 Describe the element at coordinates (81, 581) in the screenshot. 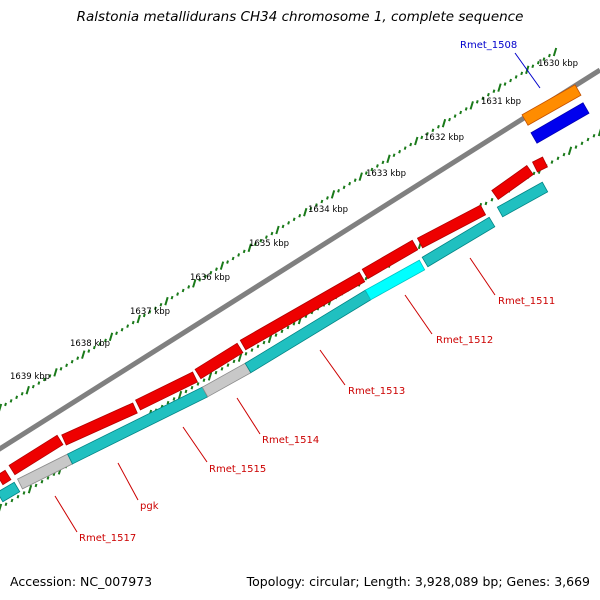

I see `accession-text: Accession: NC_007973` at that location.